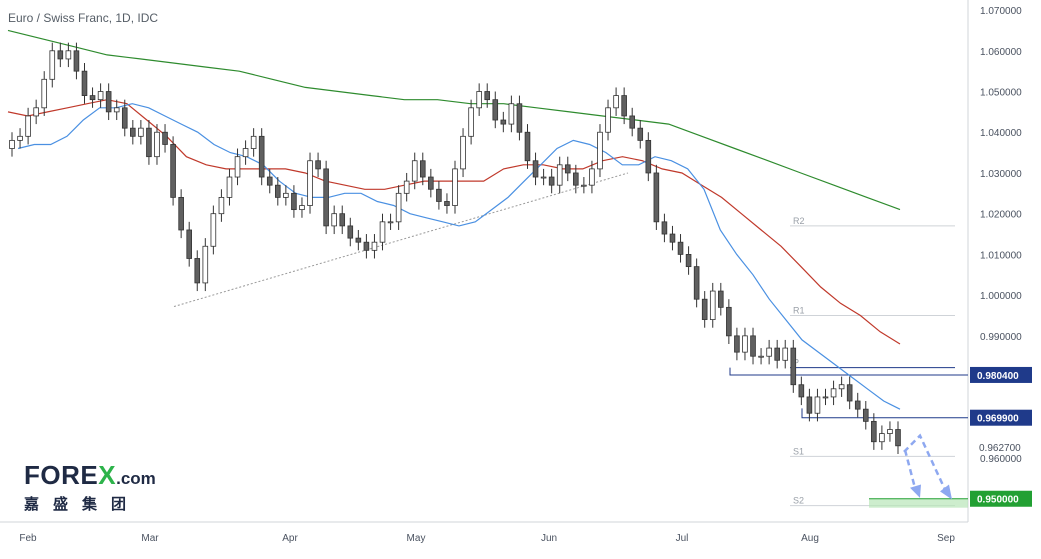 Image resolution: width=1041 pixels, height=559 pixels. Describe the element at coordinates (810, 538) in the screenshot. I see `x-tick-label: Aug` at that location.